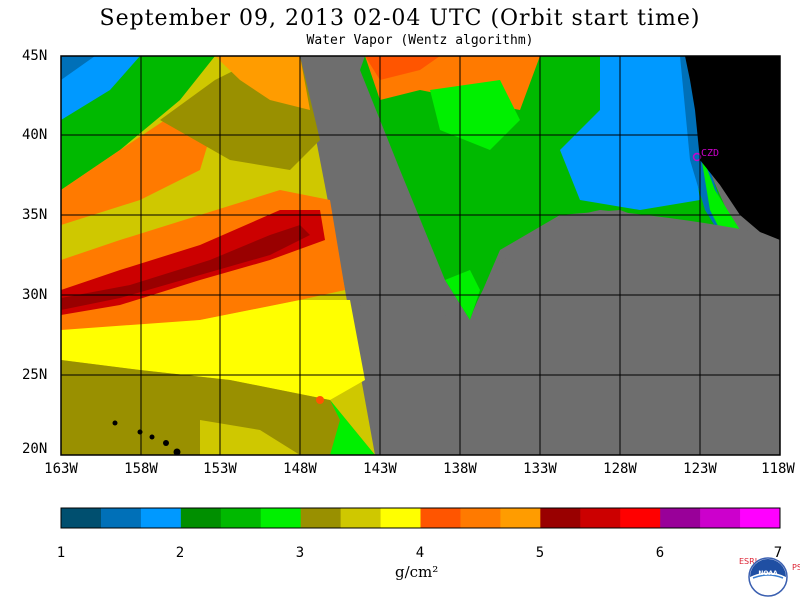  I want to click on lon-label-123w: 123W, so click(700, 469).